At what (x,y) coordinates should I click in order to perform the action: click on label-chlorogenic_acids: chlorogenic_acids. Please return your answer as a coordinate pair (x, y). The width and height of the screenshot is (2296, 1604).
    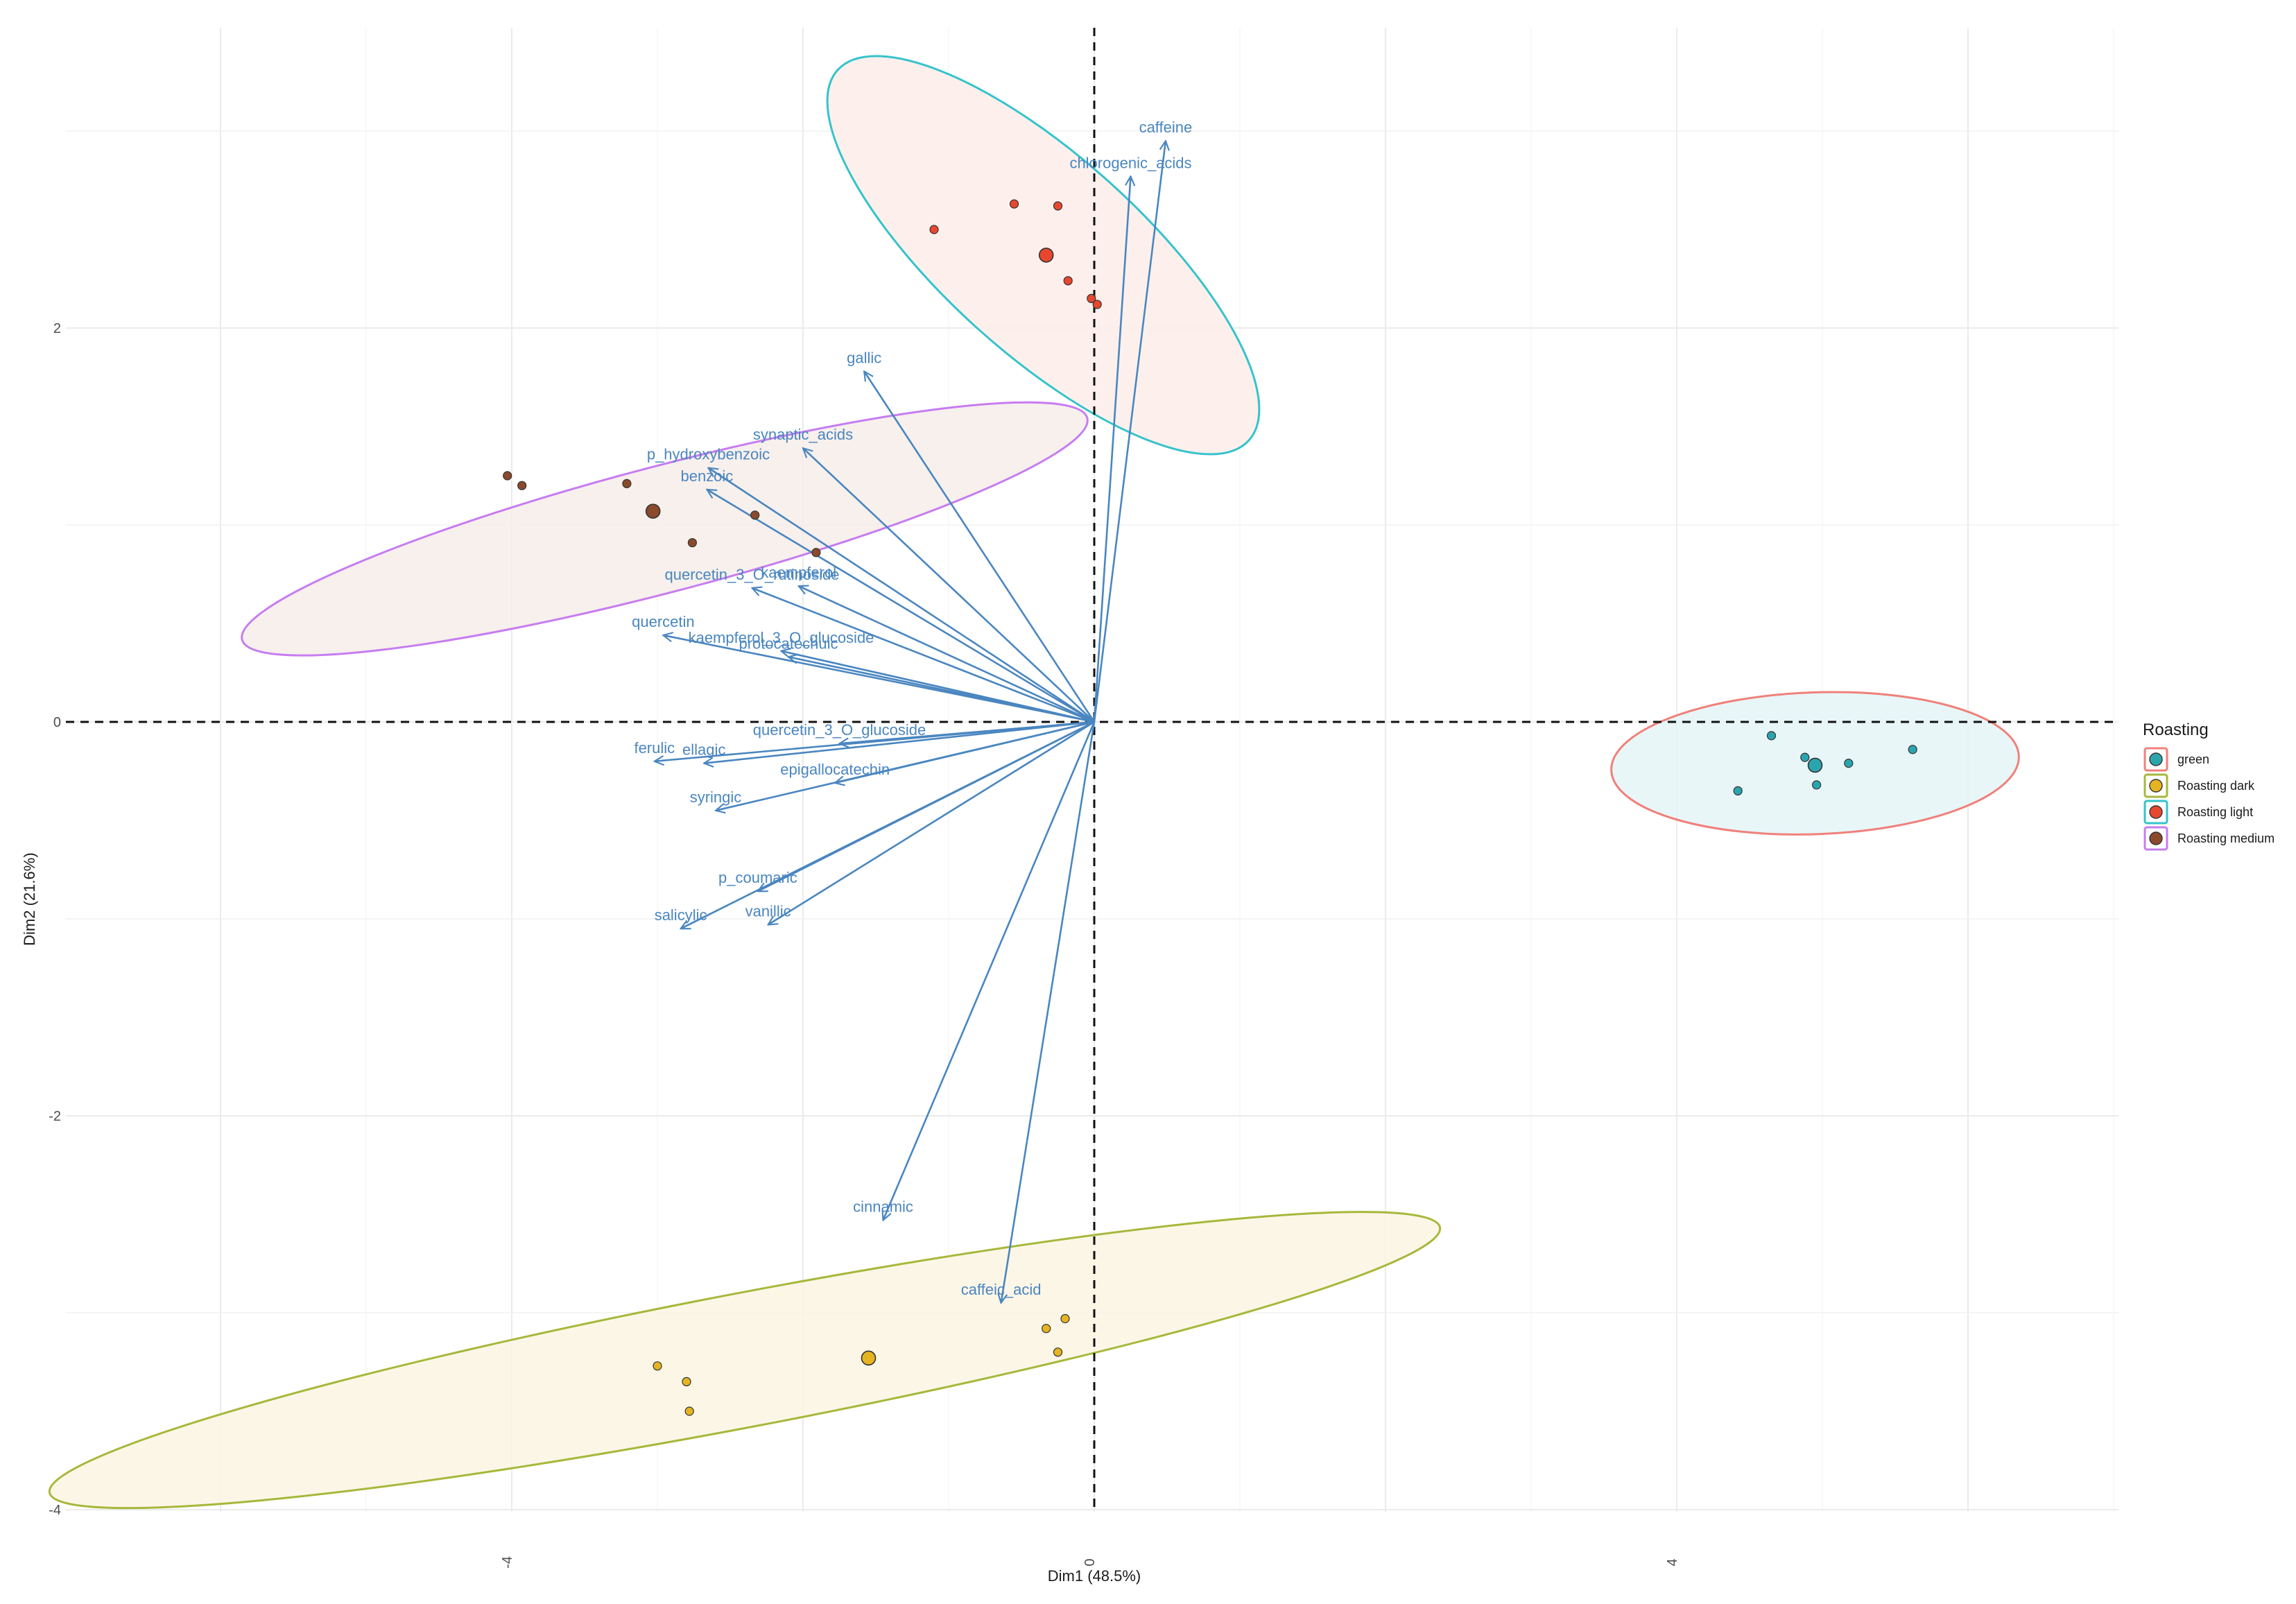
    Looking at the image, I should click on (1130, 162).